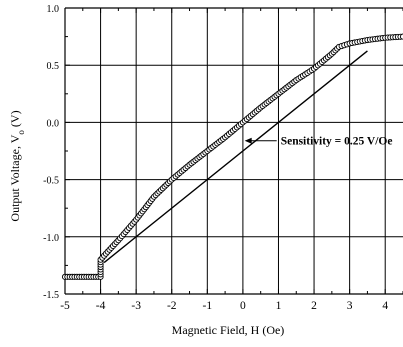  Describe the element at coordinates (243, 306) in the screenshot. I see `x-tick-label: 0` at that location.